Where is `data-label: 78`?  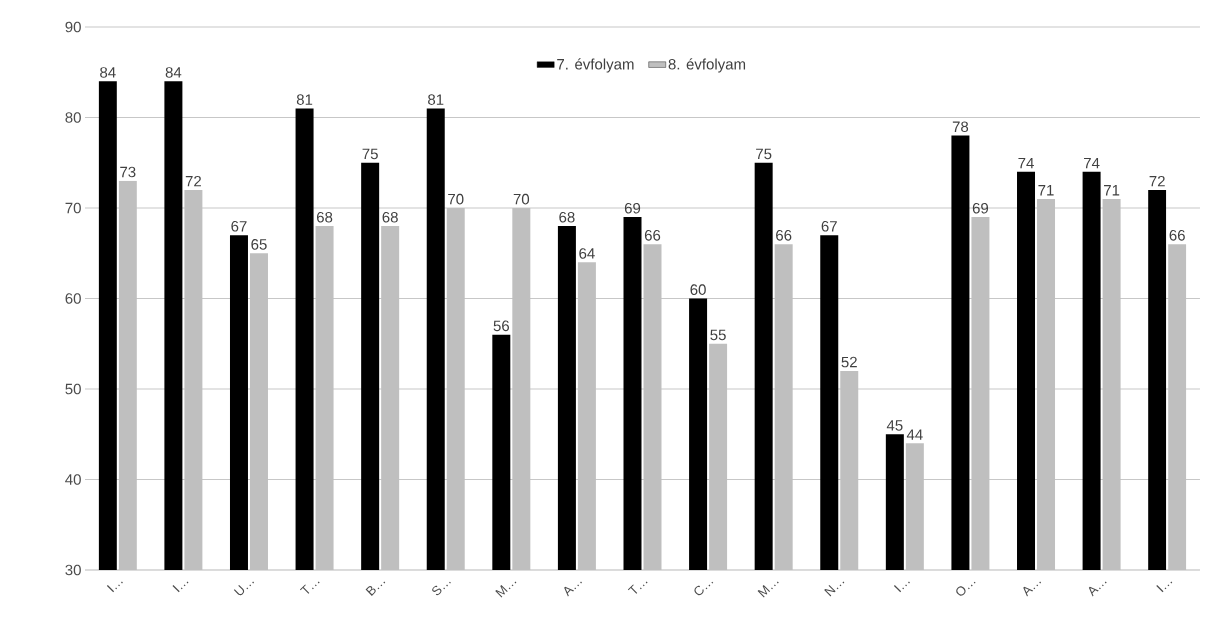
data-label: 78 is located at coordinates (960, 127).